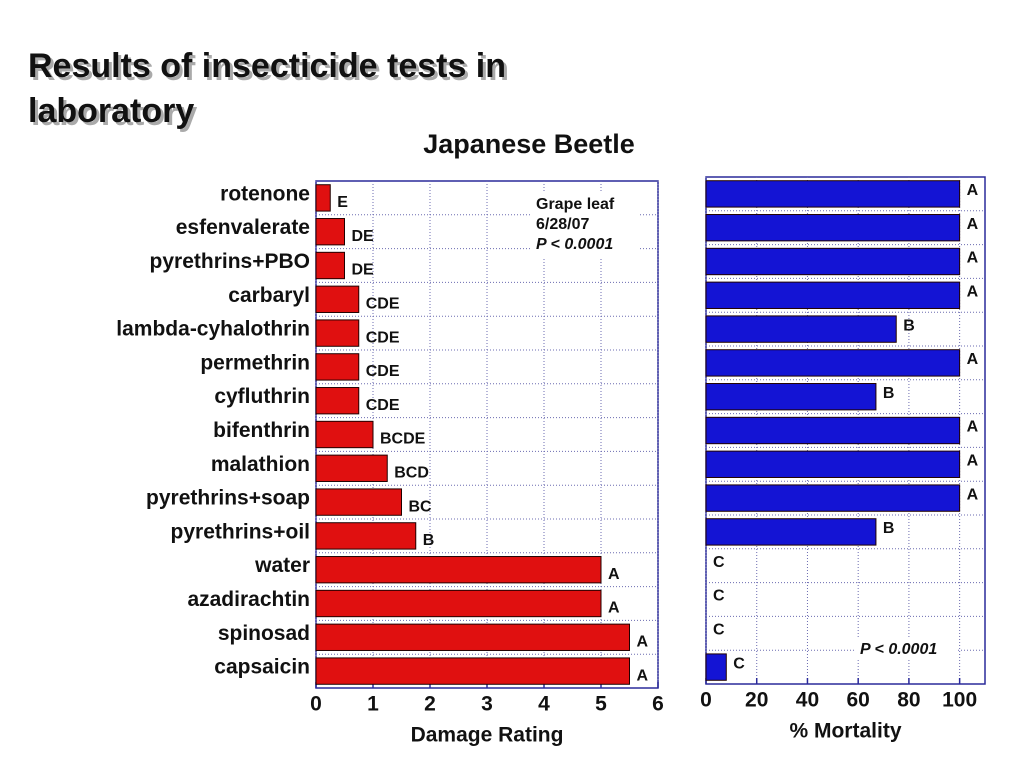  I want to click on x-tick-label: 6, so click(658, 704).